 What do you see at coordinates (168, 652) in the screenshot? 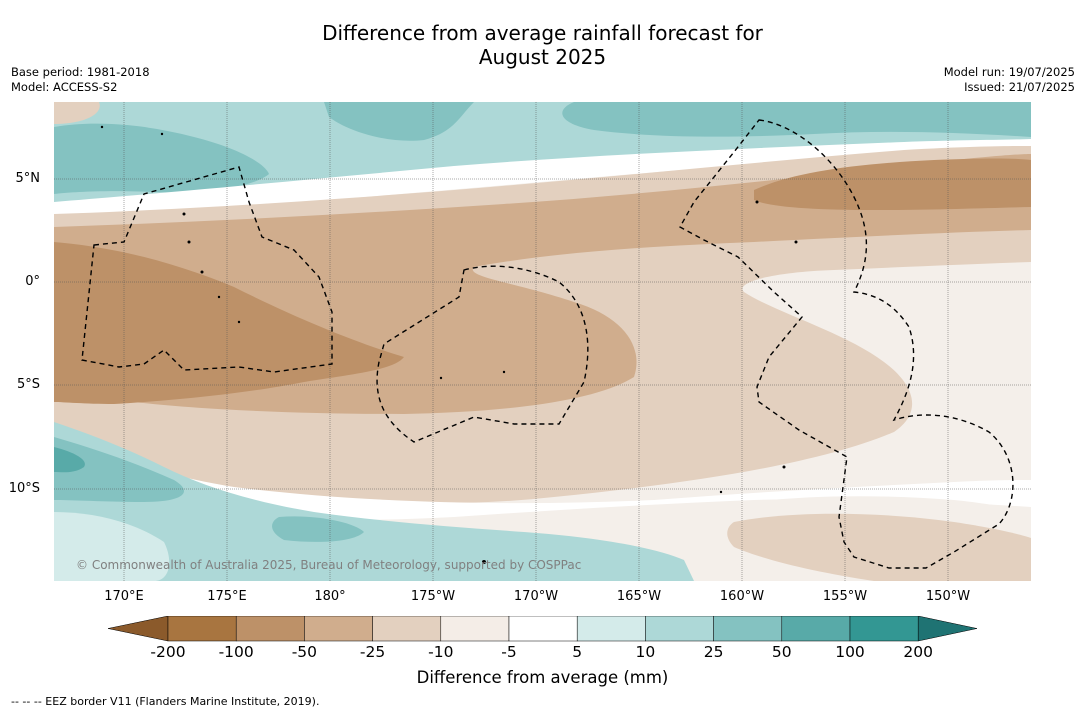
I see `colorbar-tick-label: -200` at bounding box center [168, 652].